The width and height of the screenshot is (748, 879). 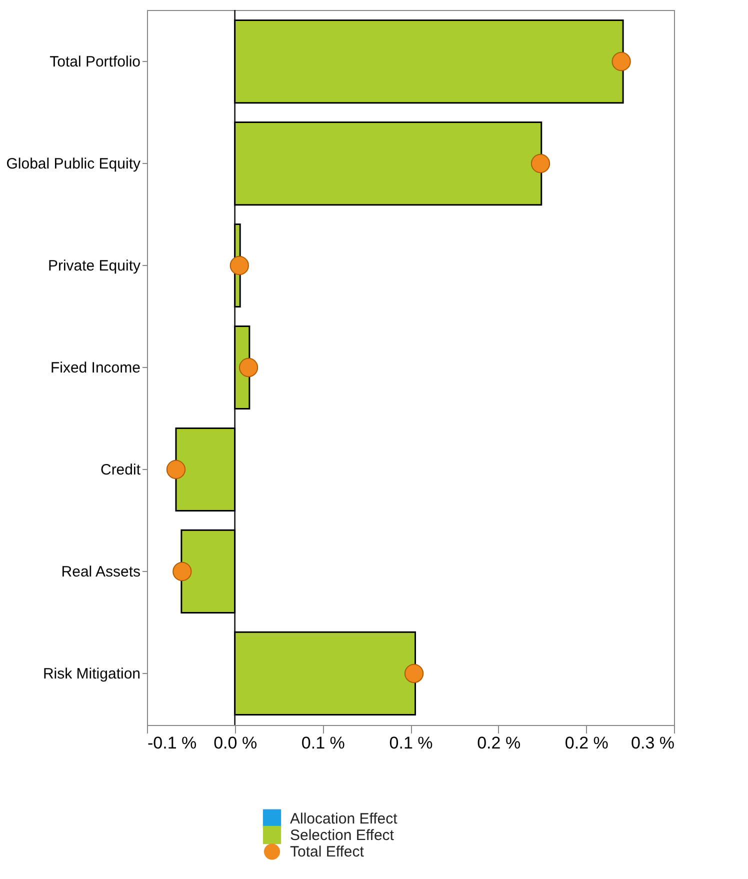 I want to click on y-tick-label: Total Portfolio, so click(x=95, y=62).